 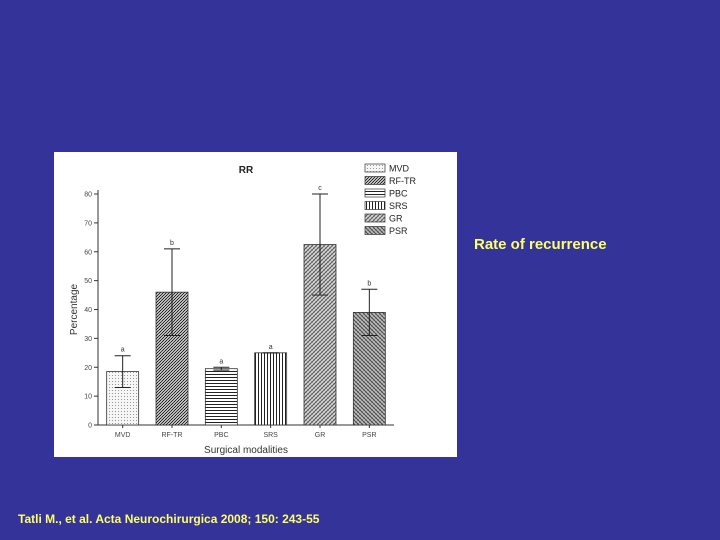 What do you see at coordinates (540, 244) in the screenshot?
I see `side-note-label: Rate of recurrence` at bounding box center [540, 244].